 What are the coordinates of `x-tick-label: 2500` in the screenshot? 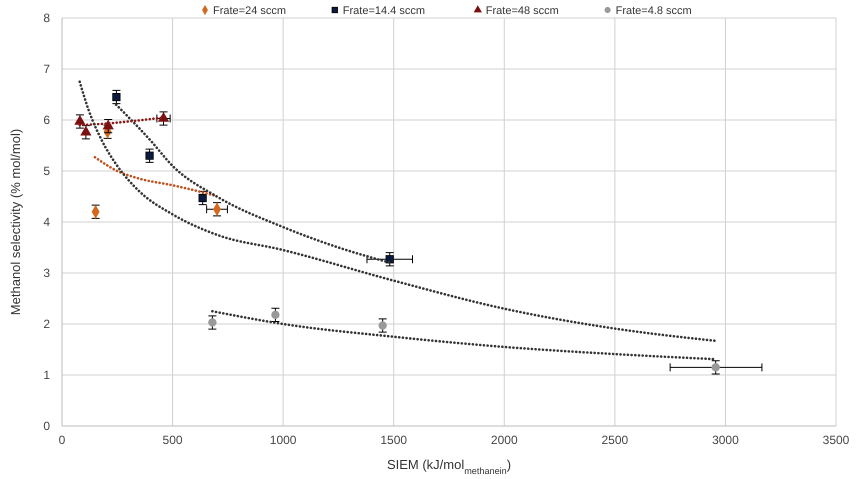 It's located at (615, 440).